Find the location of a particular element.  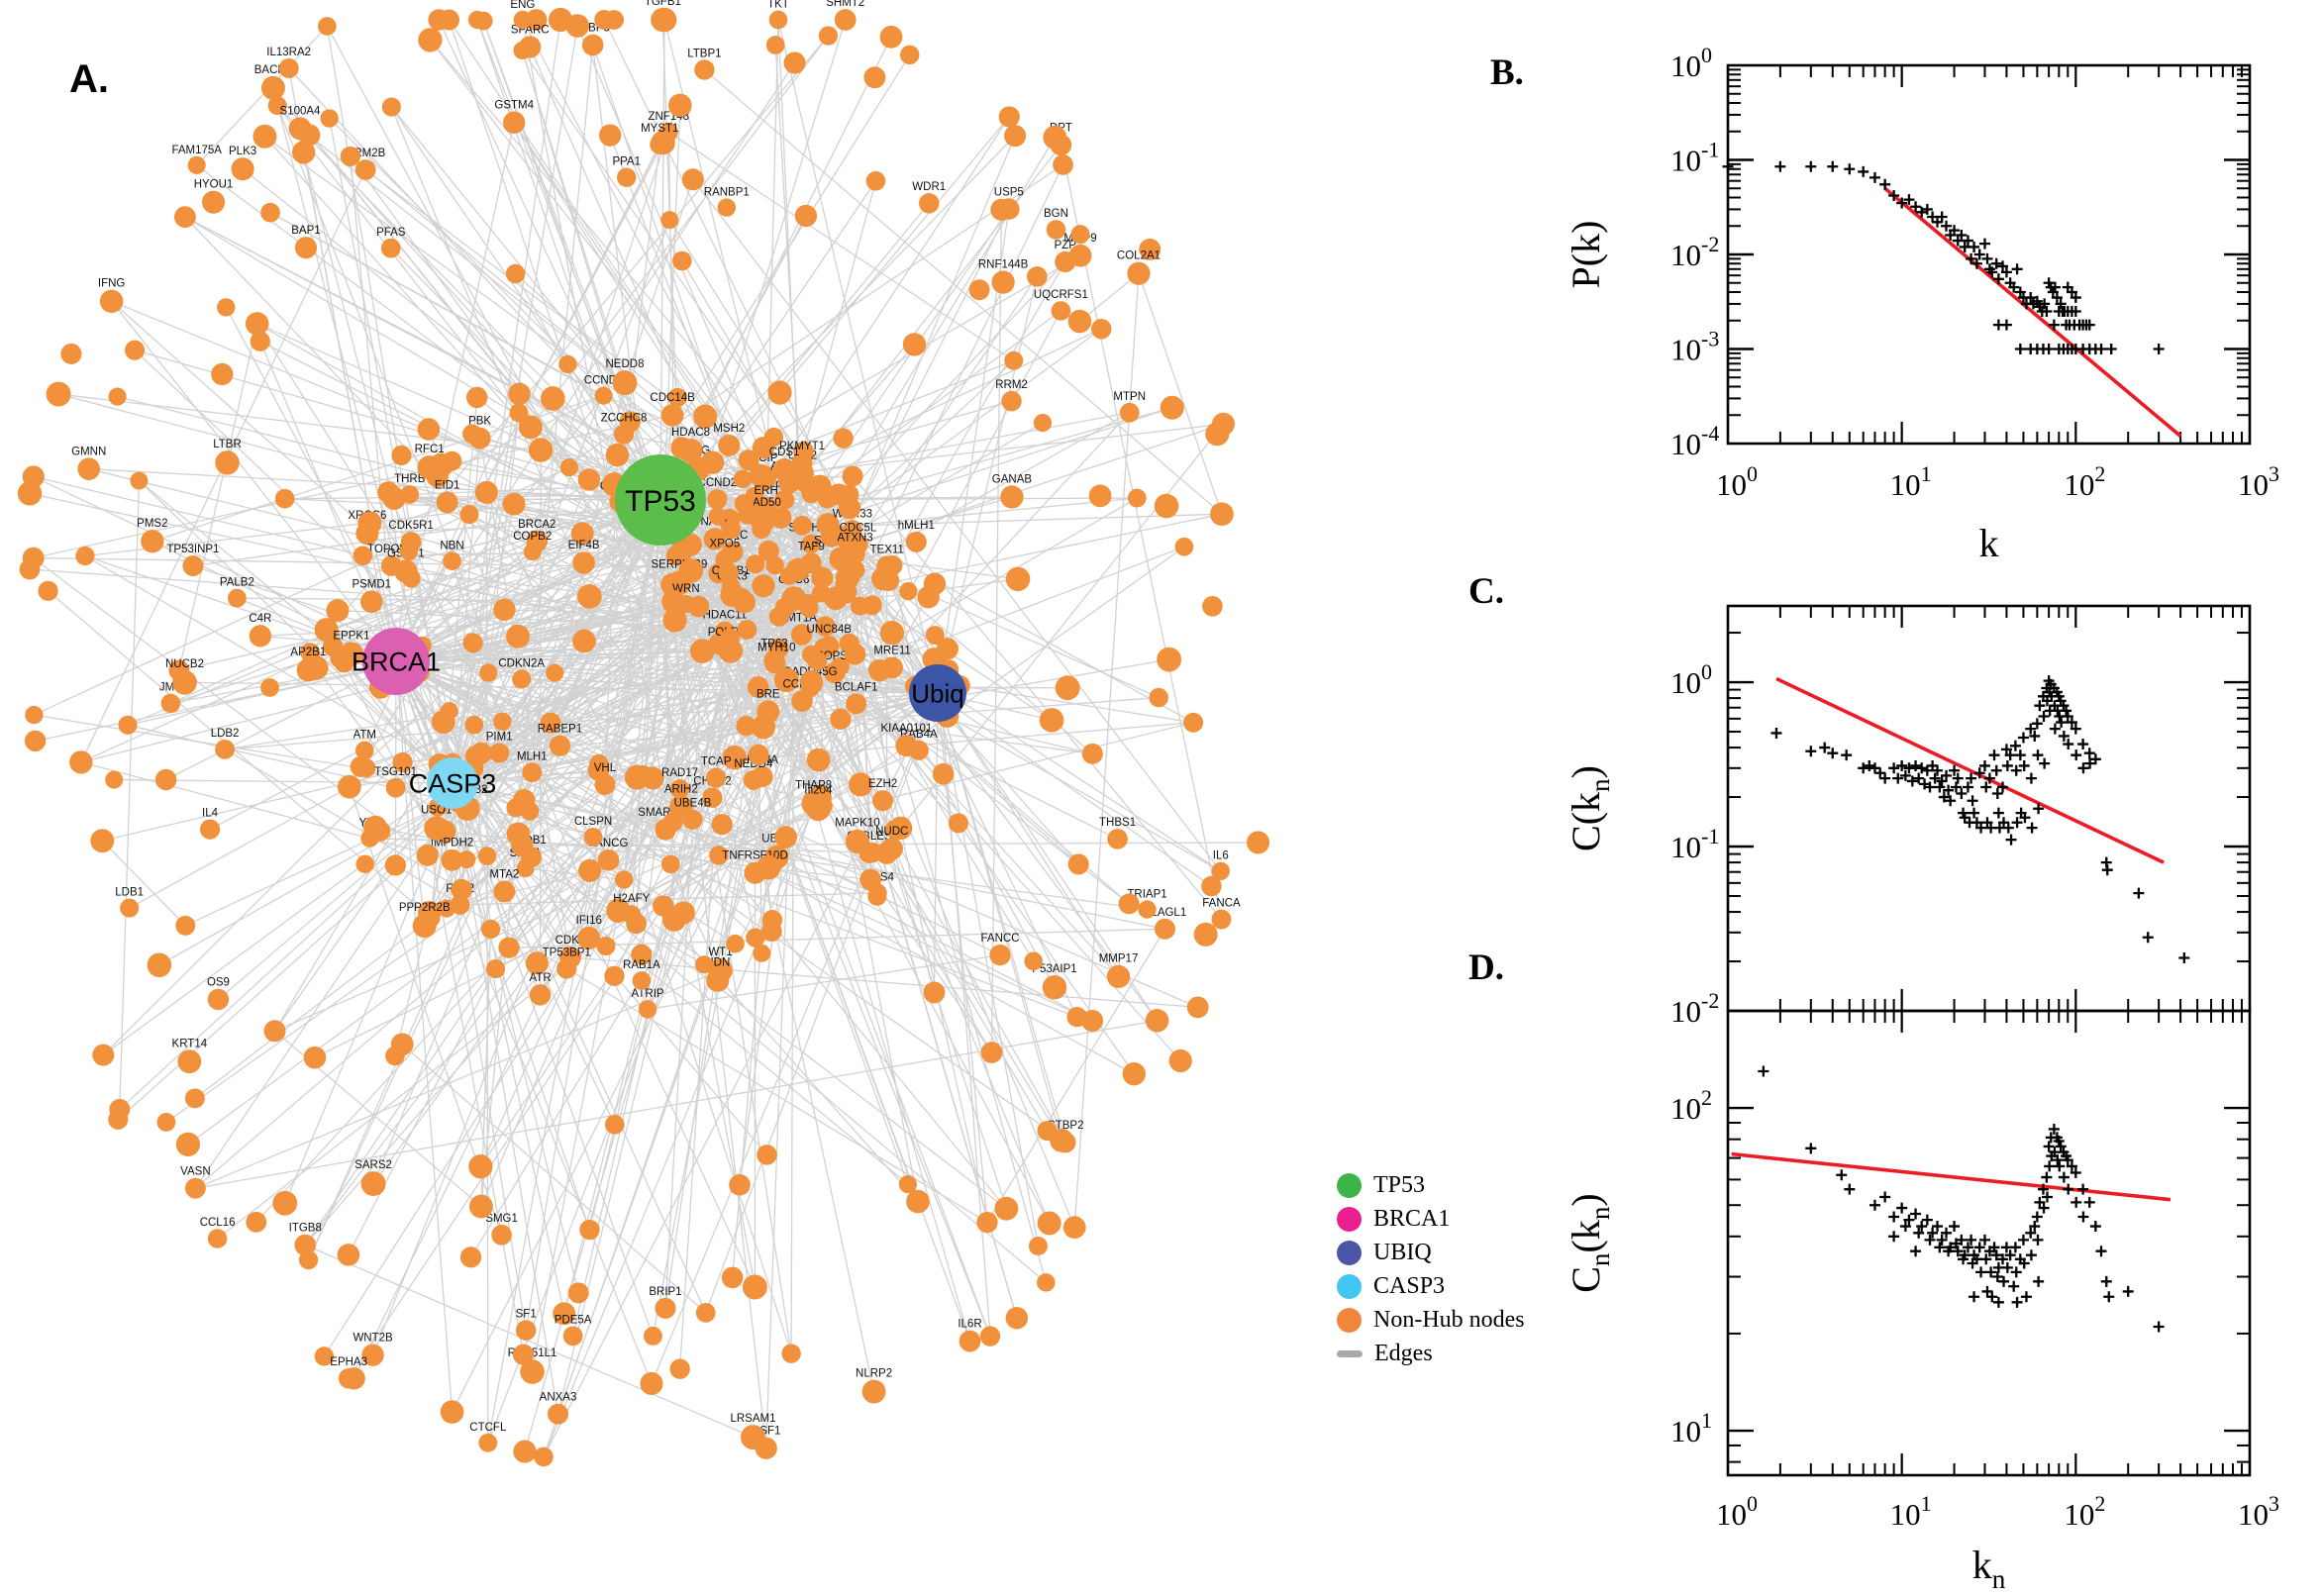

plot-frame-D is located at coordinates (1989, 1243).